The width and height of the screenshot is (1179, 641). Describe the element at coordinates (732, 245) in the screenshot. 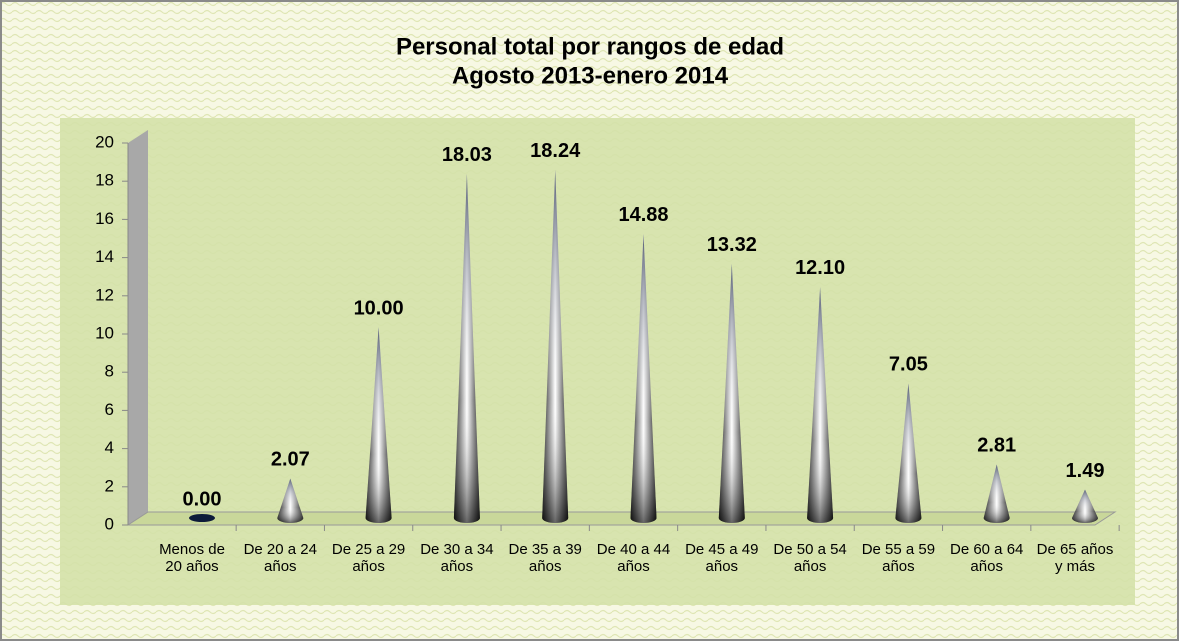

I see `data-label: 13.32` at that location.